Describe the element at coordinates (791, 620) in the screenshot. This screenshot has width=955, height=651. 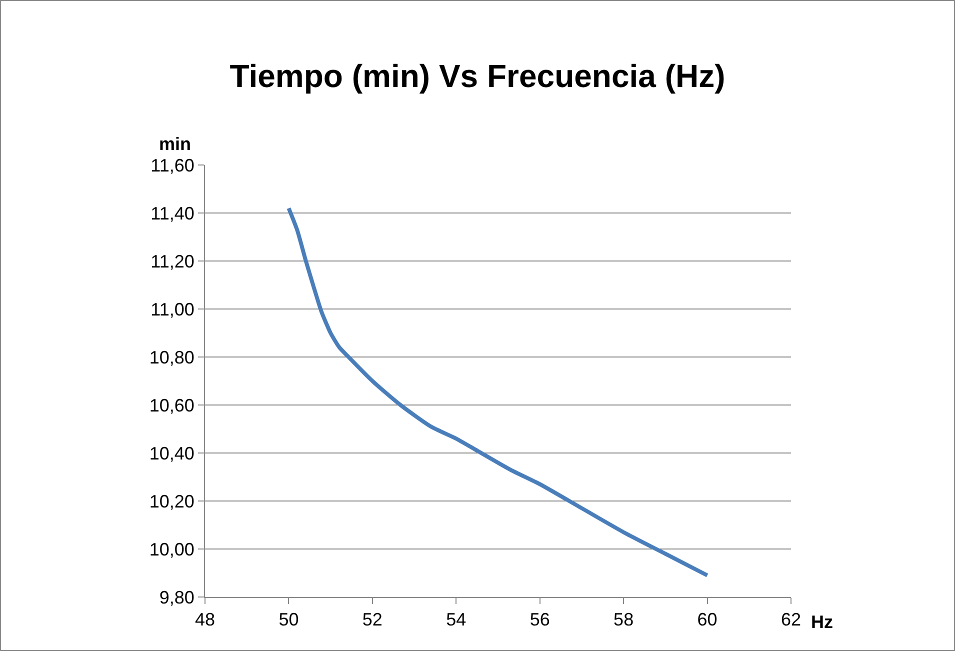
I see `x-tick-label: 62` at that location.